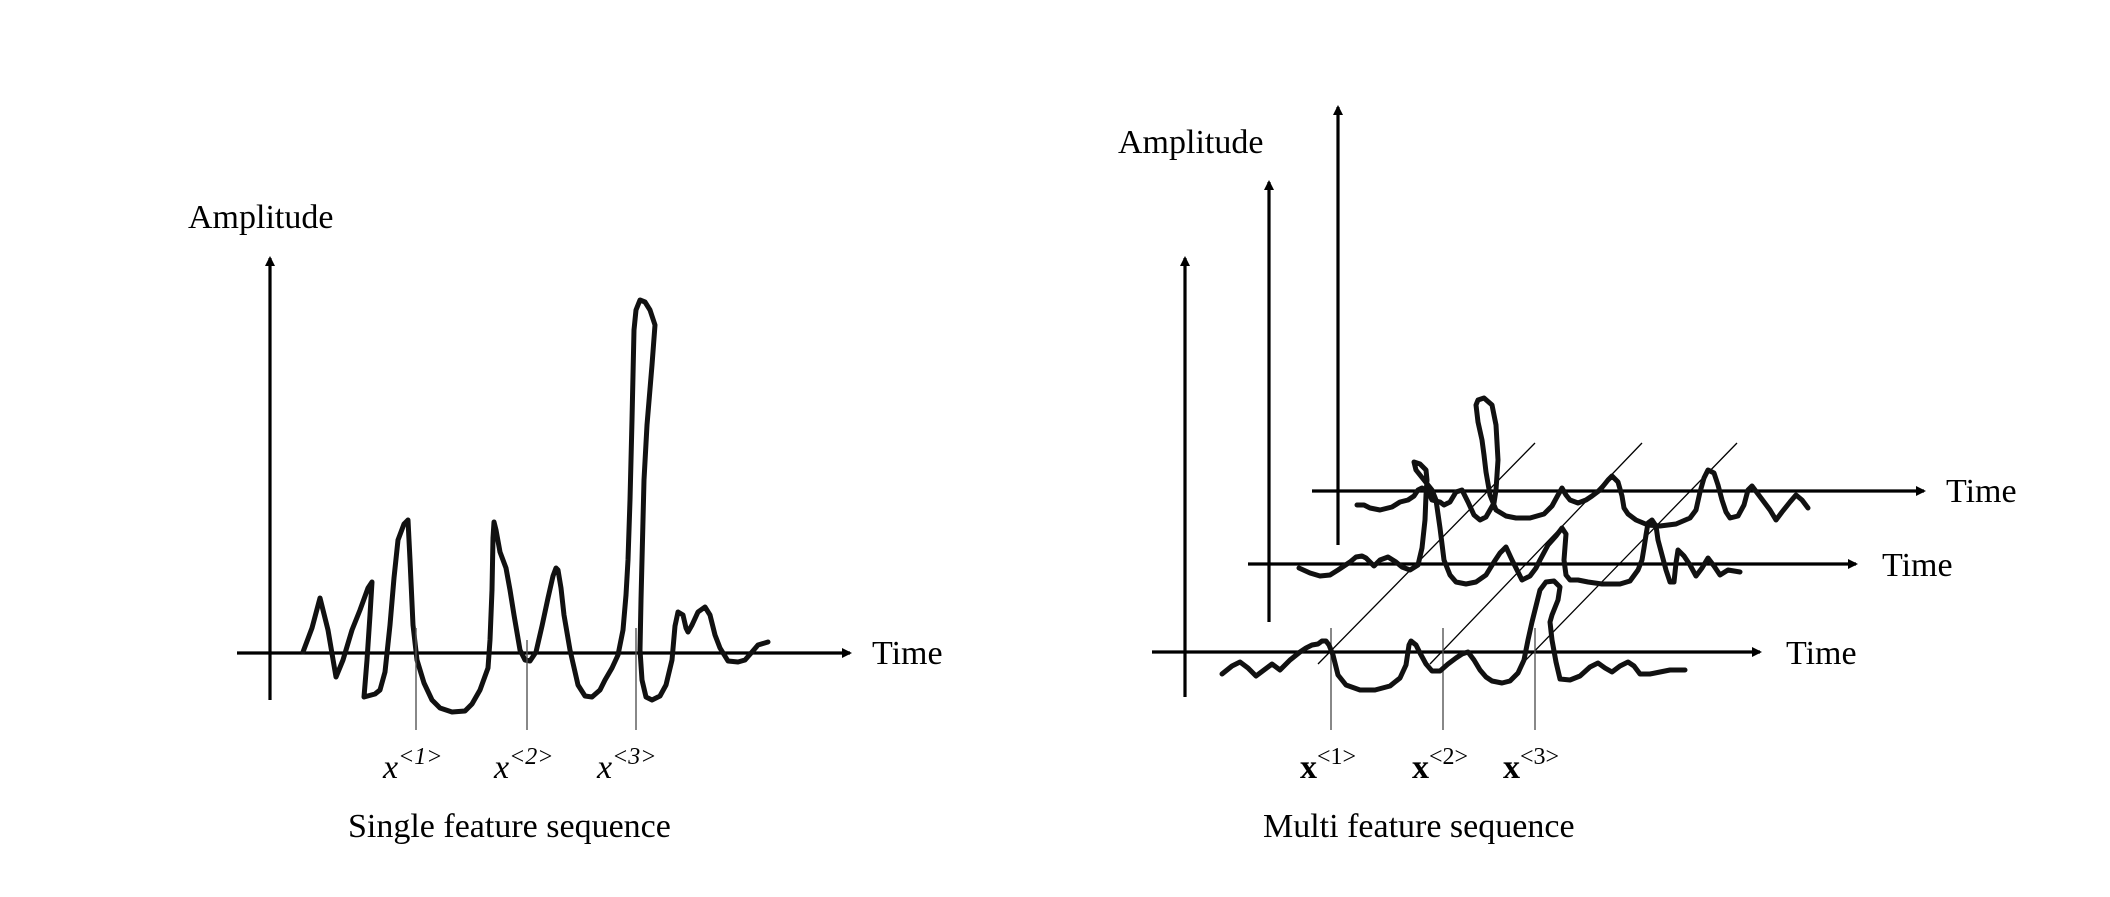  I want to click on left-signal-curve, so click(535, 506).